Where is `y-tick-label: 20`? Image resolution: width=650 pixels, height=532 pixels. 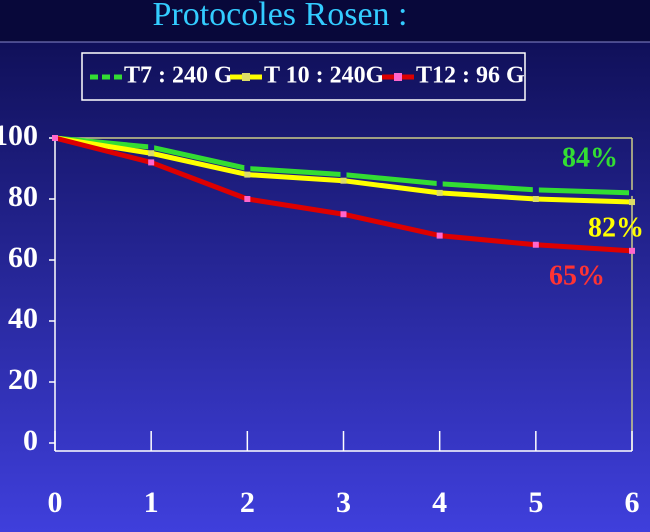
y-tick-label: 20 is located at coordinates (23, 379).